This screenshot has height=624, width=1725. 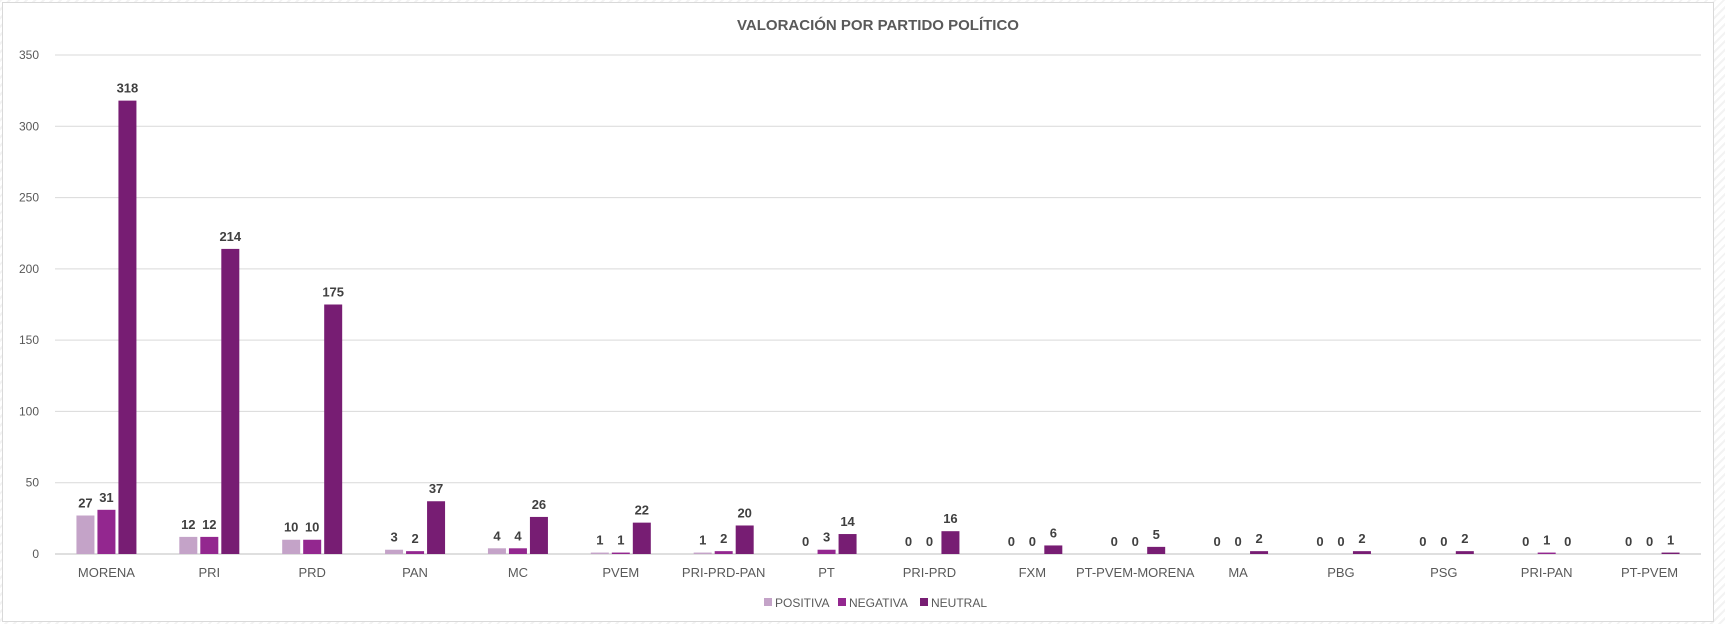 I want to click on legend-entry: NEUTRAL, so click(x=959, y=603).